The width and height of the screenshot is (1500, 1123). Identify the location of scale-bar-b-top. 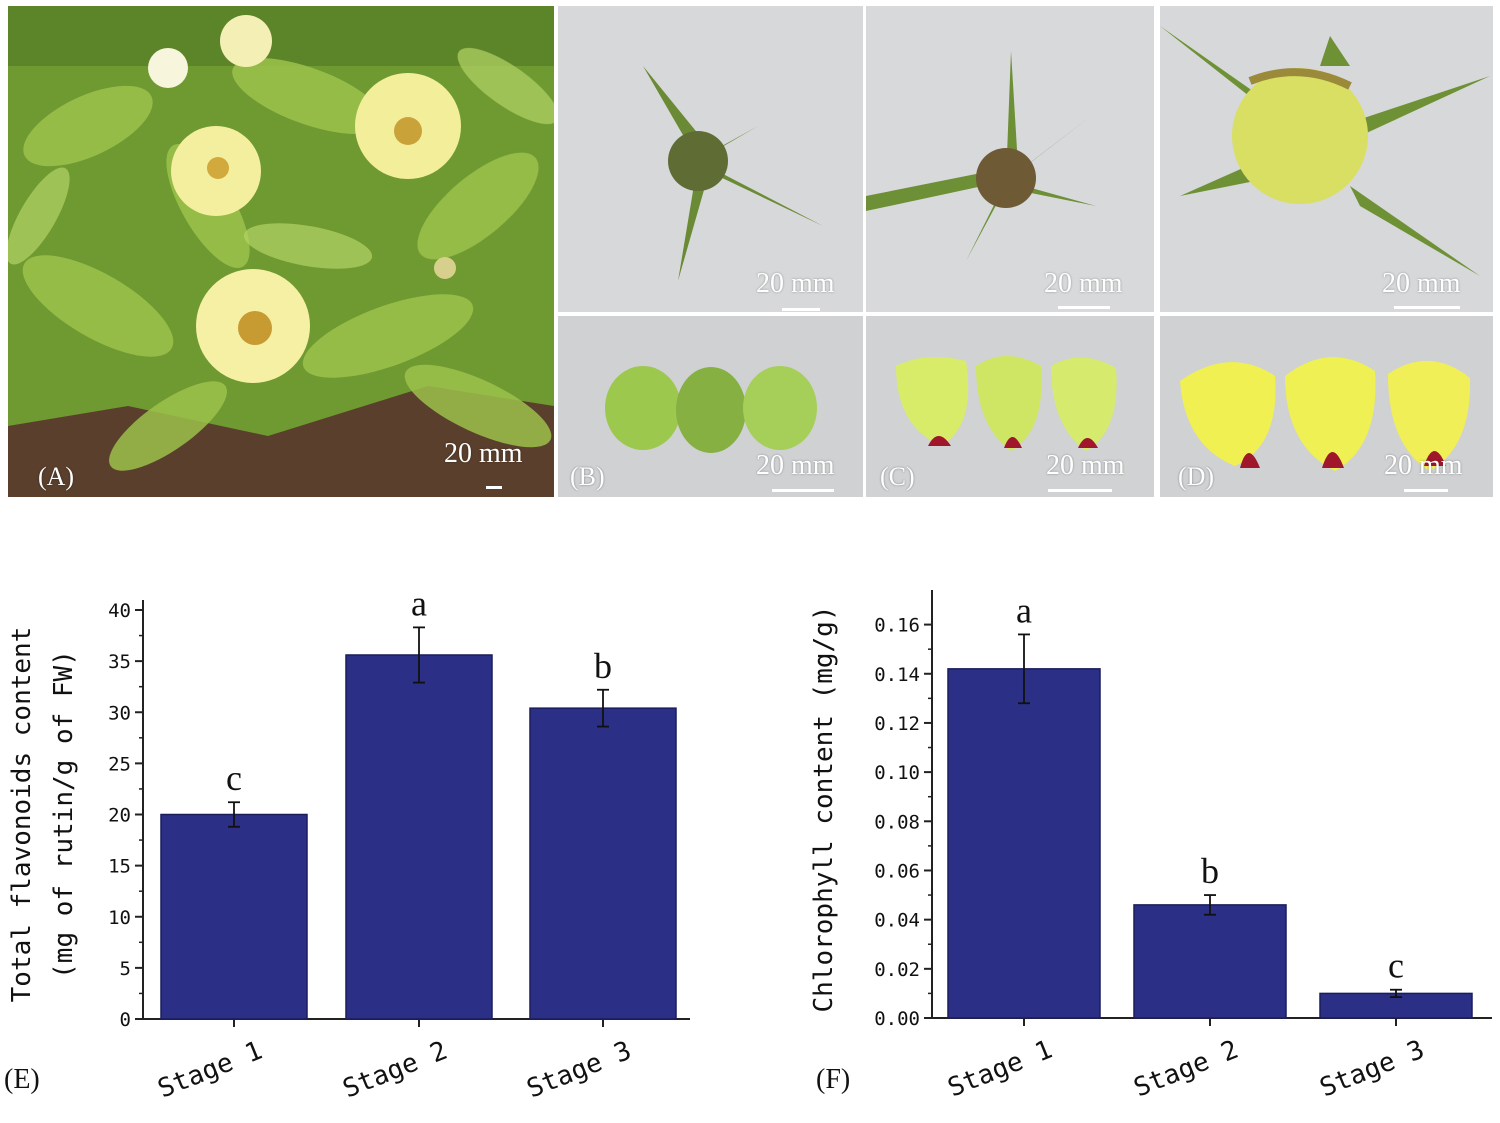
(801, 309).